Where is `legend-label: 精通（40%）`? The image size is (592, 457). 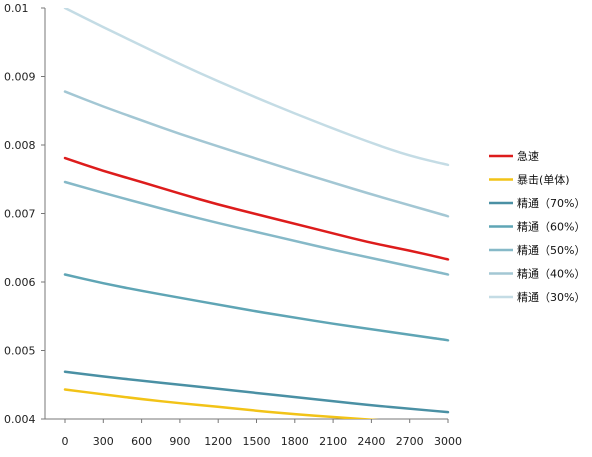
legend-label: 精通（40%） is located at coordinates (551, 274).